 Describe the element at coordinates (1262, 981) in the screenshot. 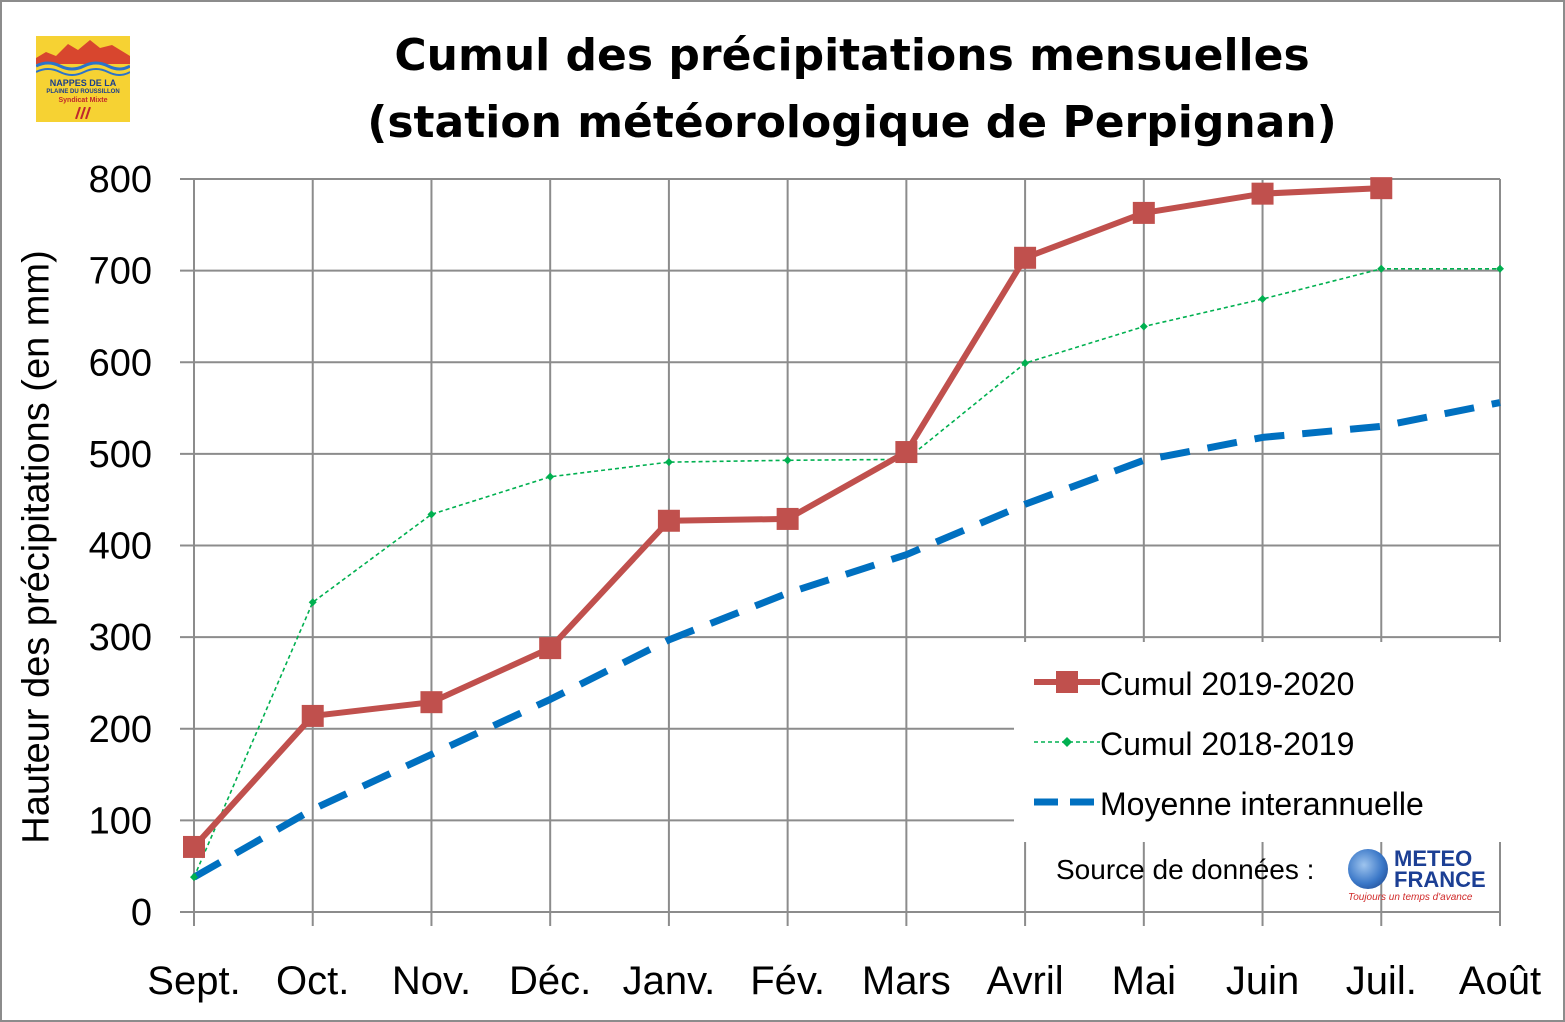

I see `x-tick-label: Juin` at that location.